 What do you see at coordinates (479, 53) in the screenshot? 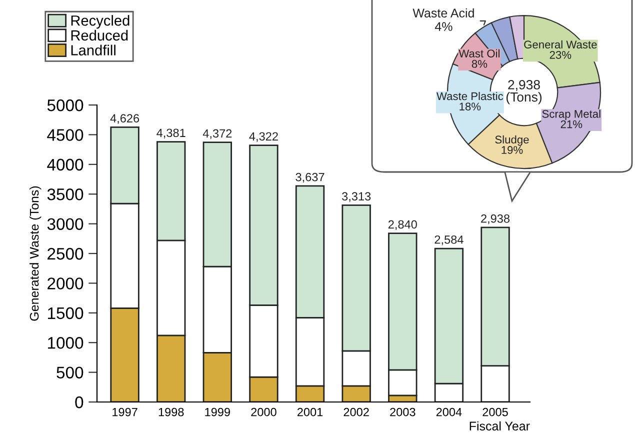
I see `slice-label: Wast Oil` at bounding box center [479, 53].